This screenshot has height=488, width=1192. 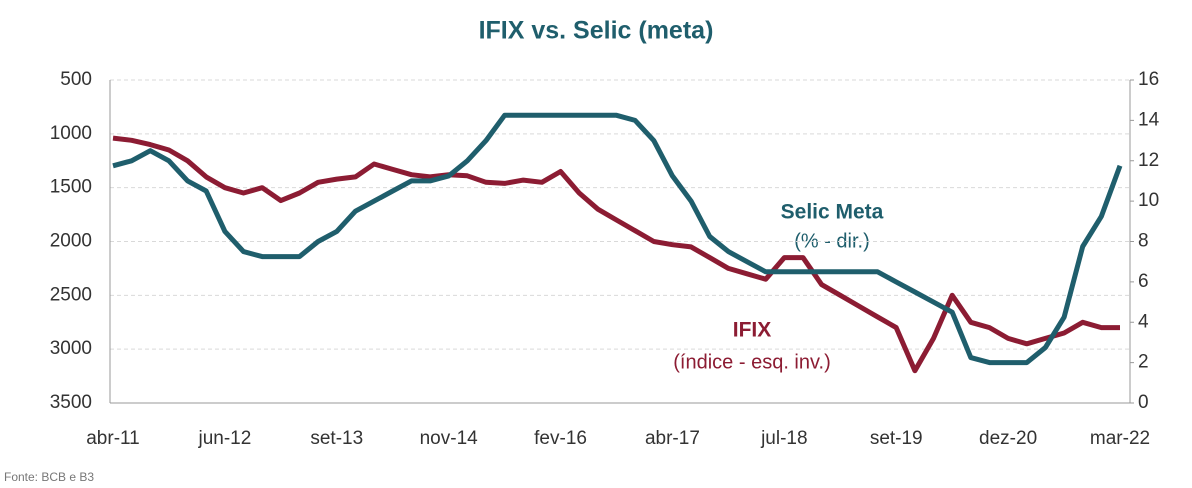 What do you see at coordinates (1148, 160) in the screenshot?
I see `y2-tick-label: 12` at bounding box center [1148, 160].